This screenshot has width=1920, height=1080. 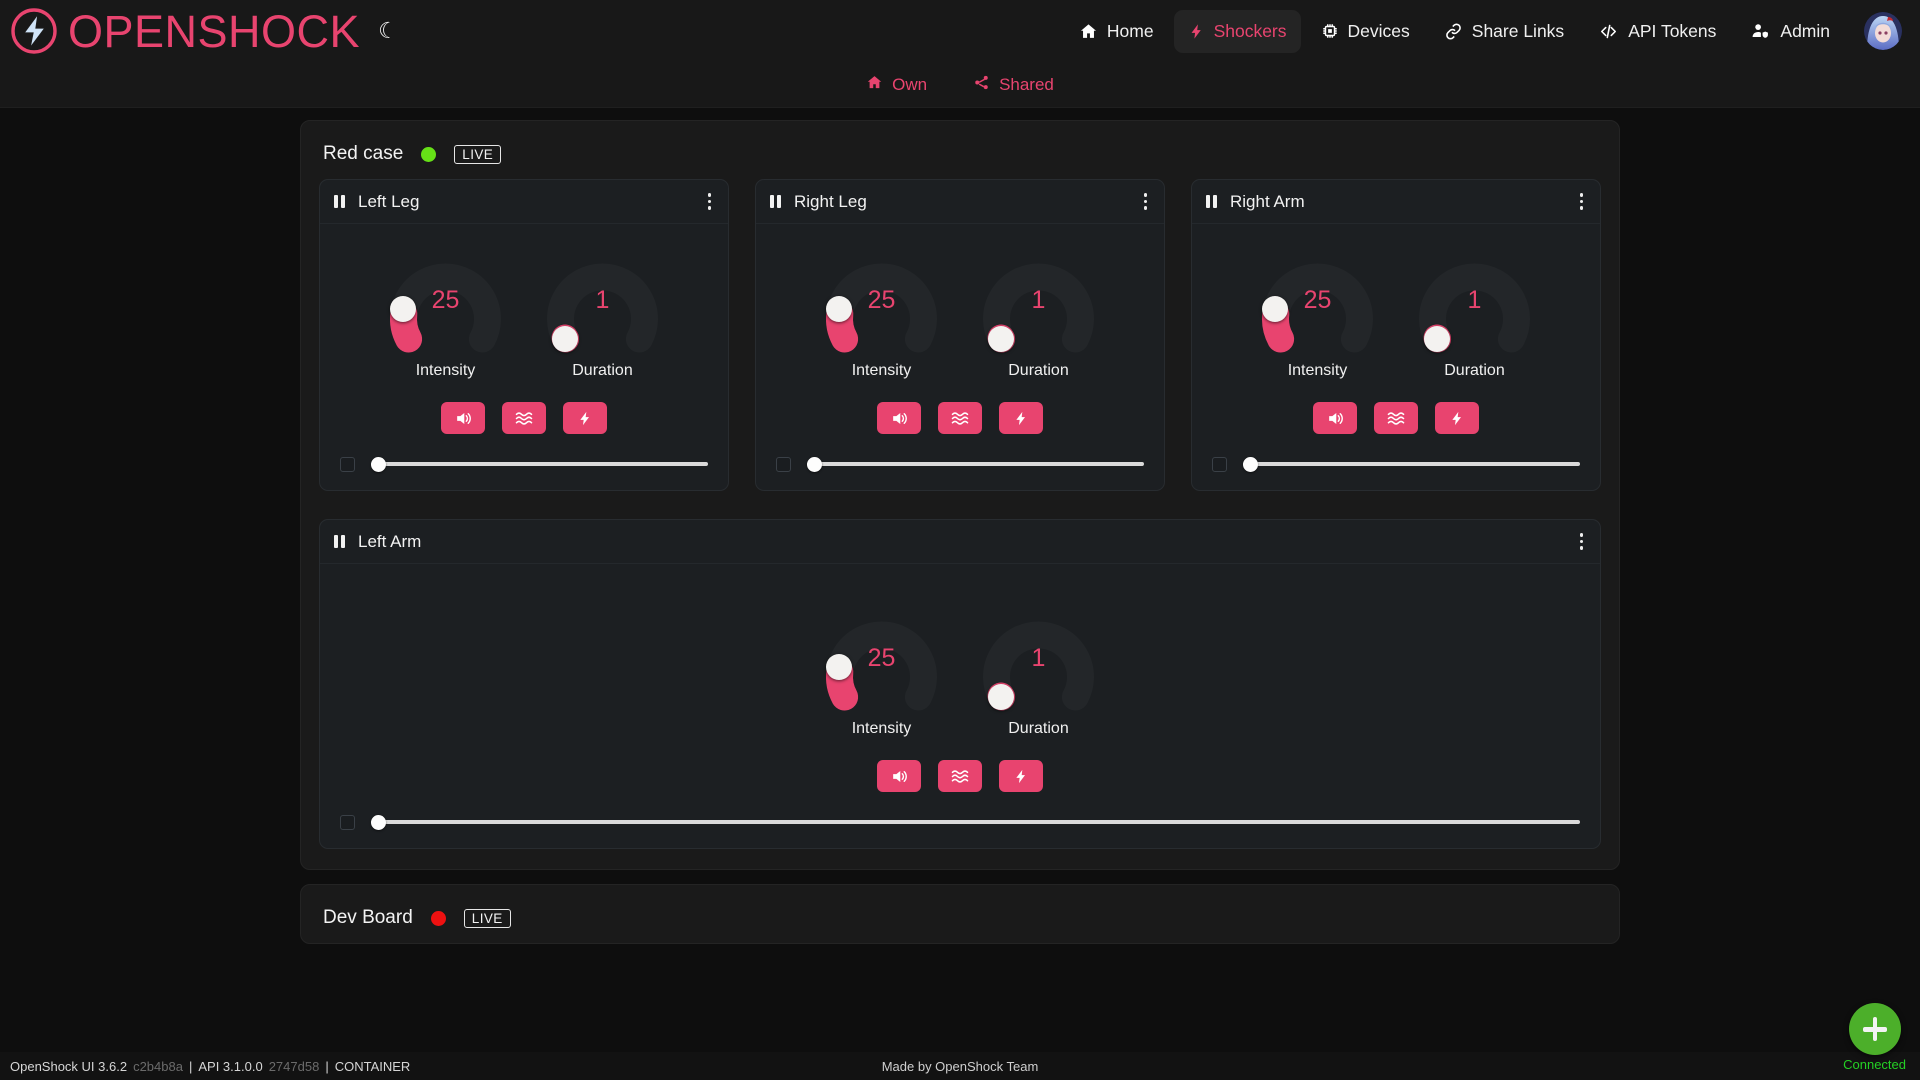 I want to click on nav-label-devices: Devices, so click(x=1378, y=30).